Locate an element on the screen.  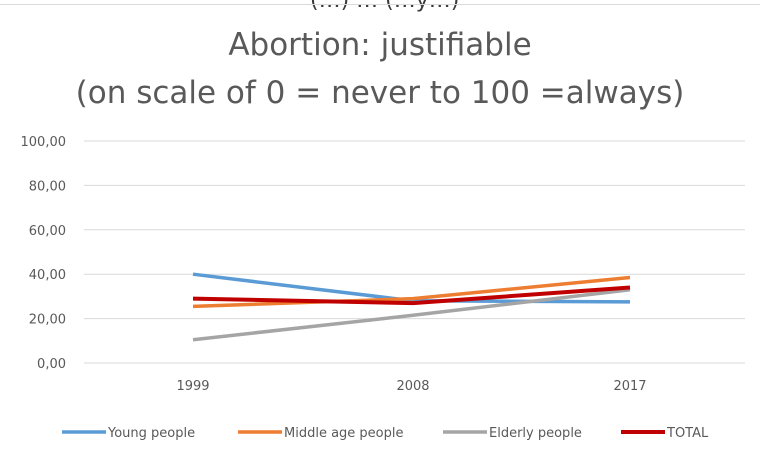
series-line-middle-age-people is located at coordinates (411, 292).